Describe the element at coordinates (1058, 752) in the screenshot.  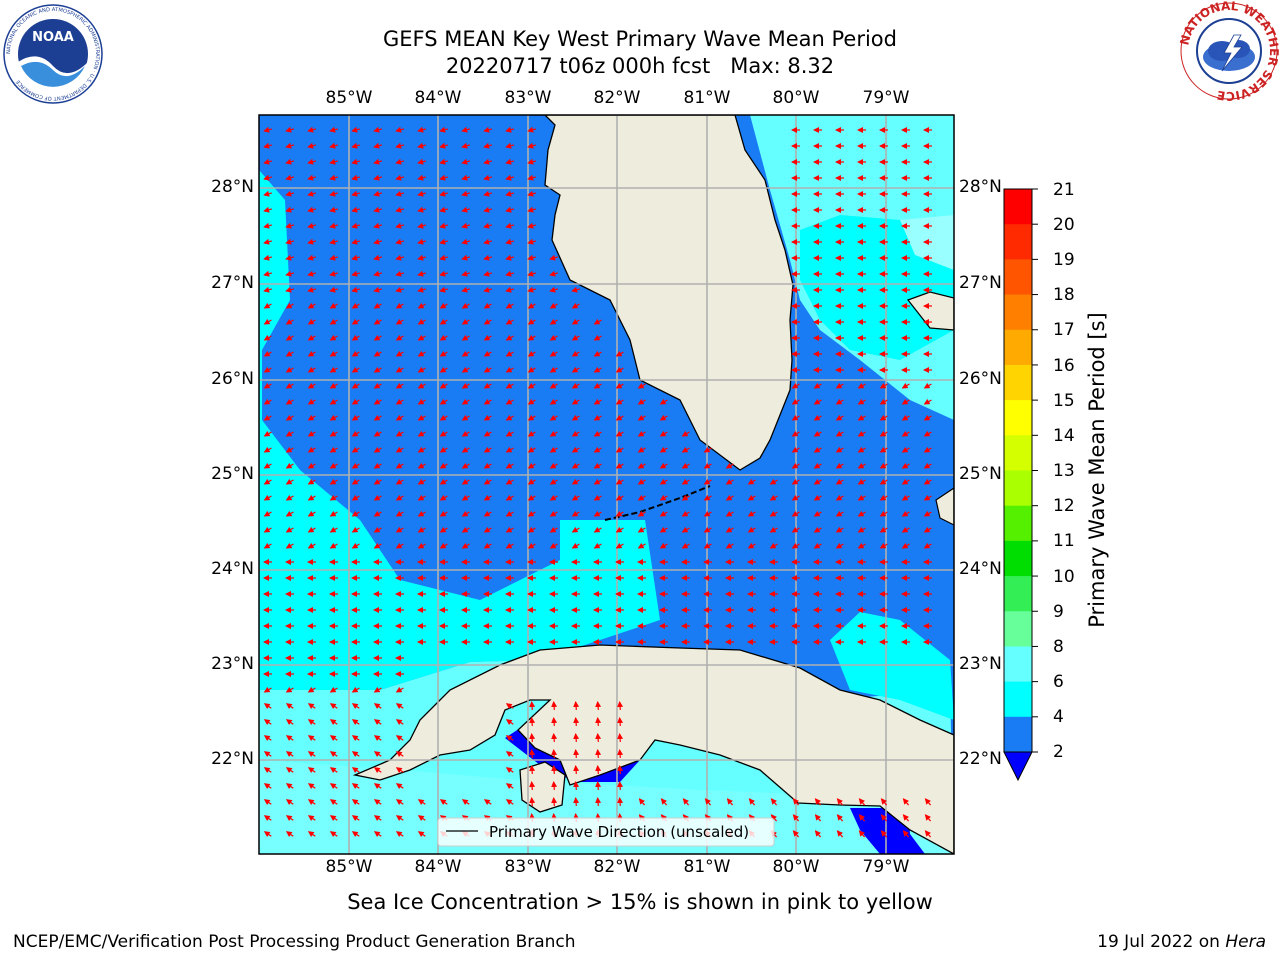
I see `colorbar-tick: 2` at that location.